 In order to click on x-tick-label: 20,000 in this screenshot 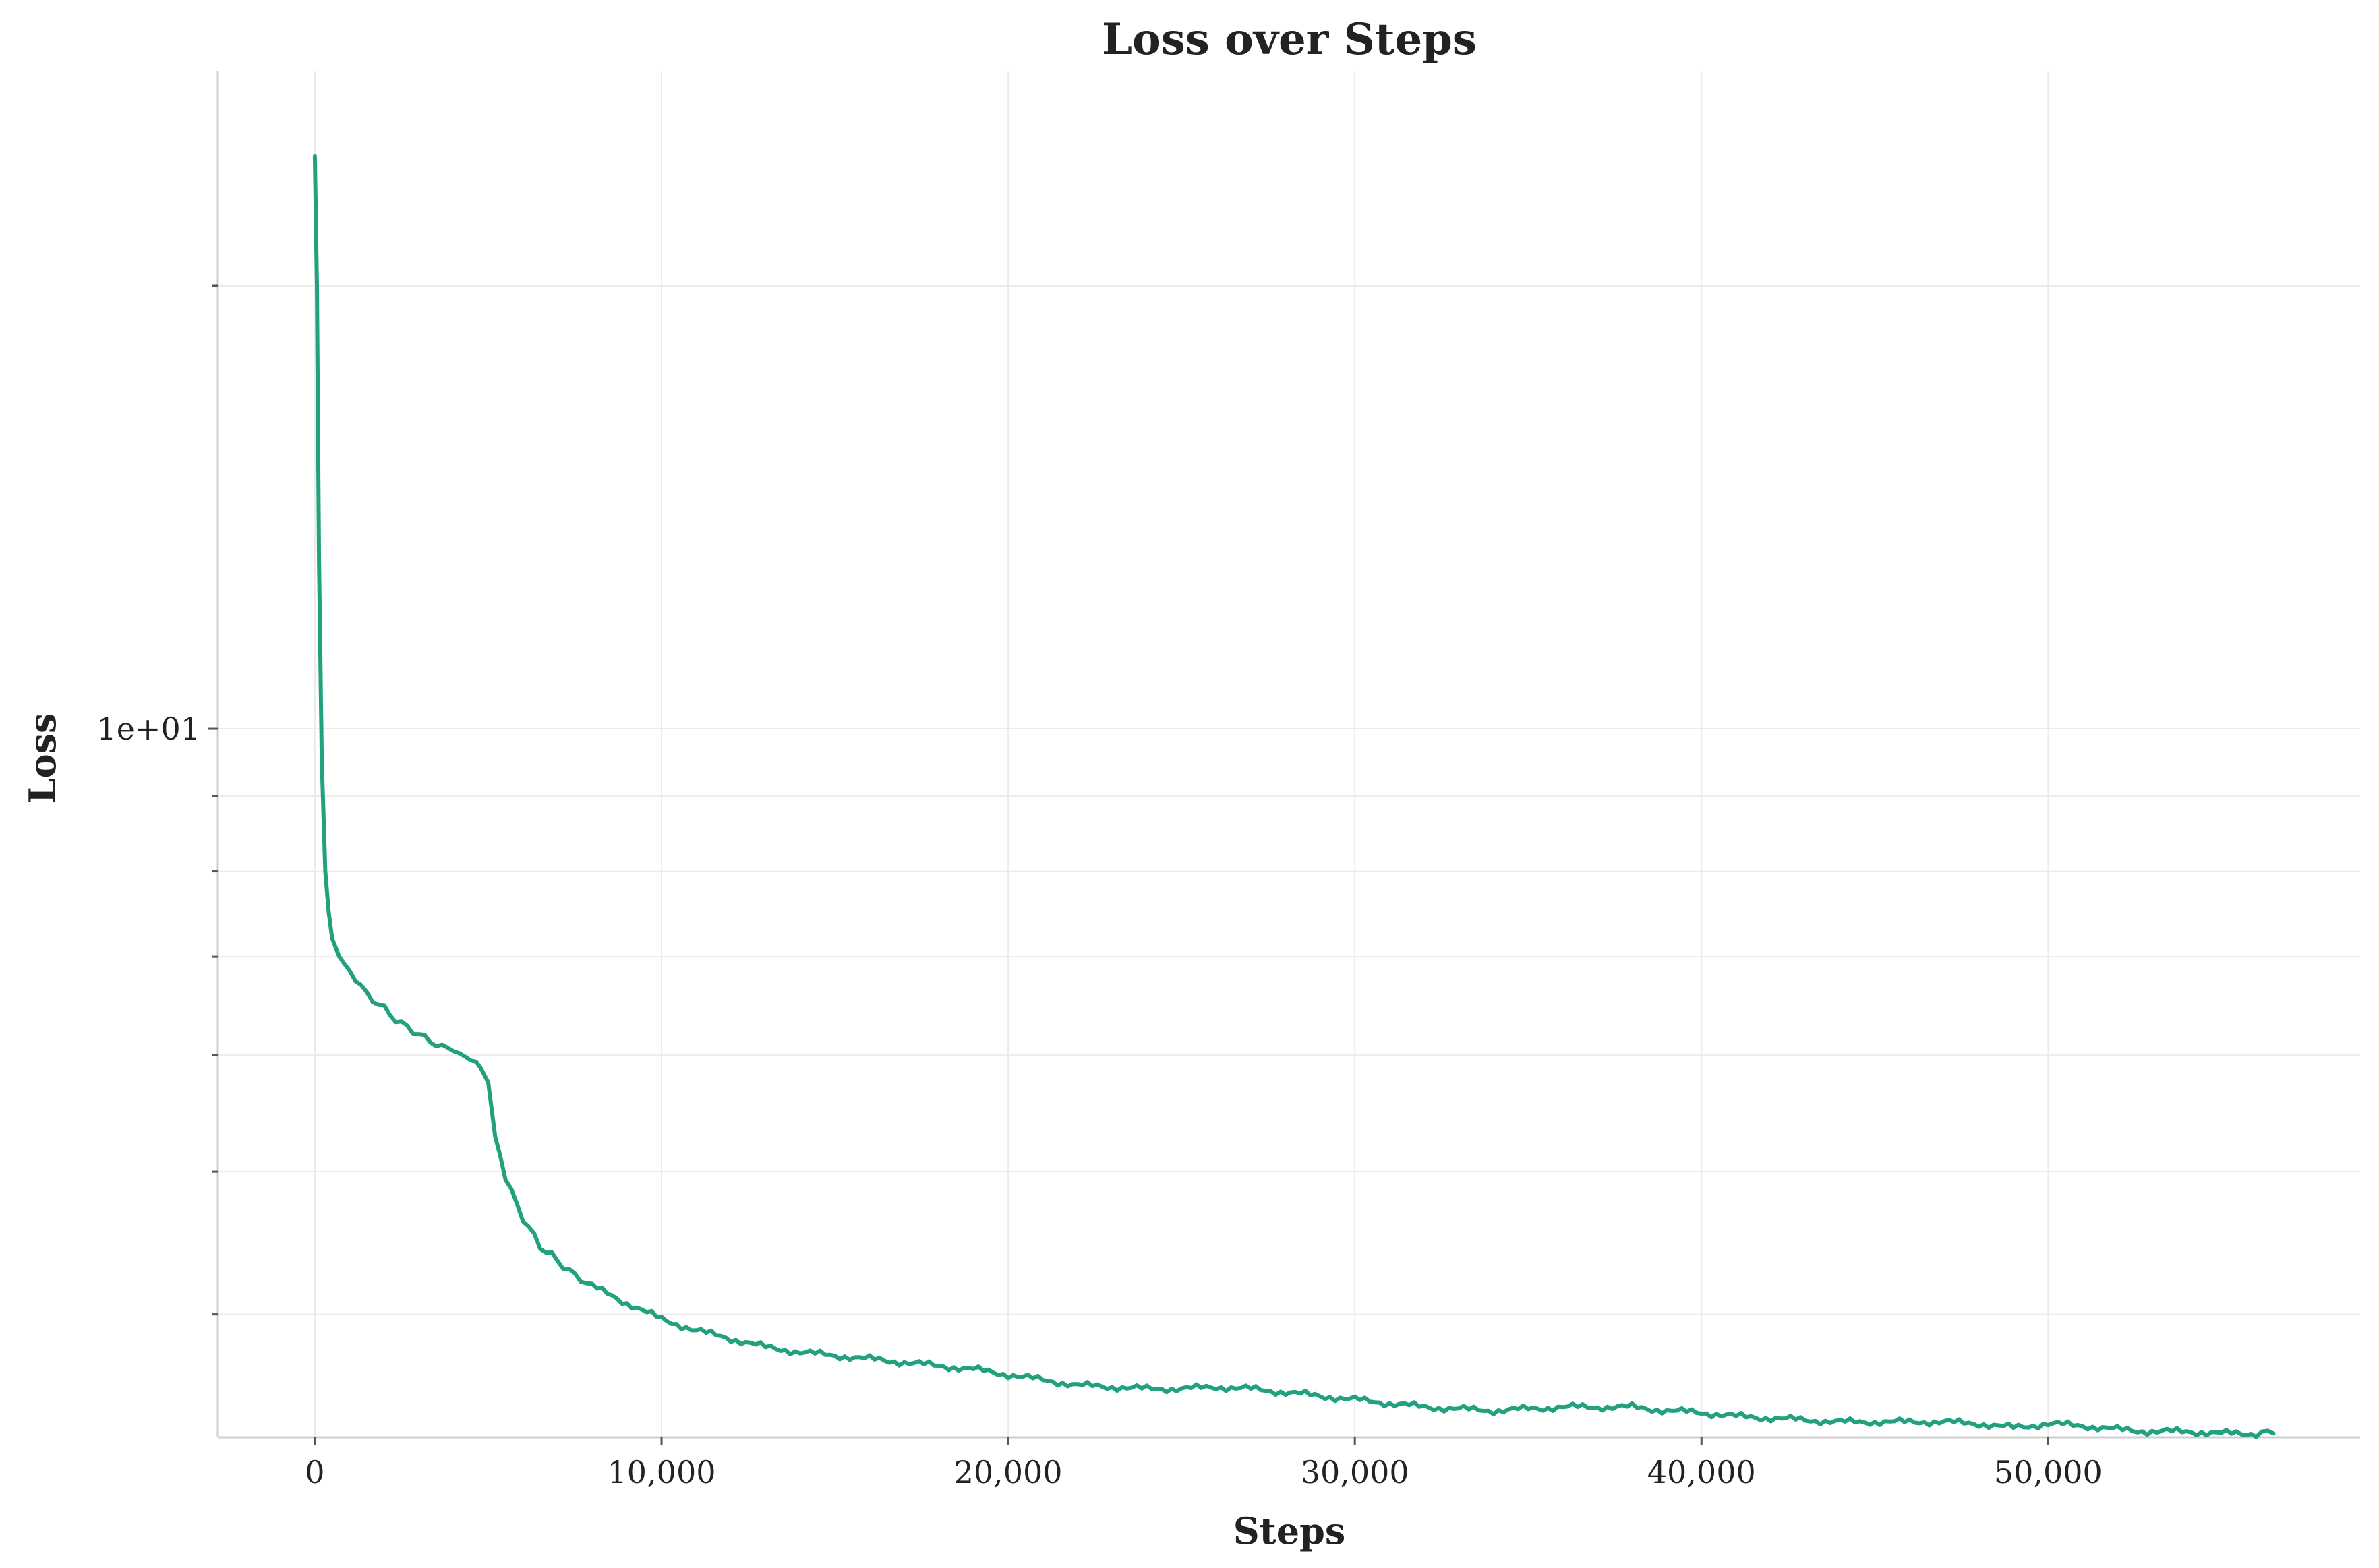, I will do `click(1008, 1472)`.